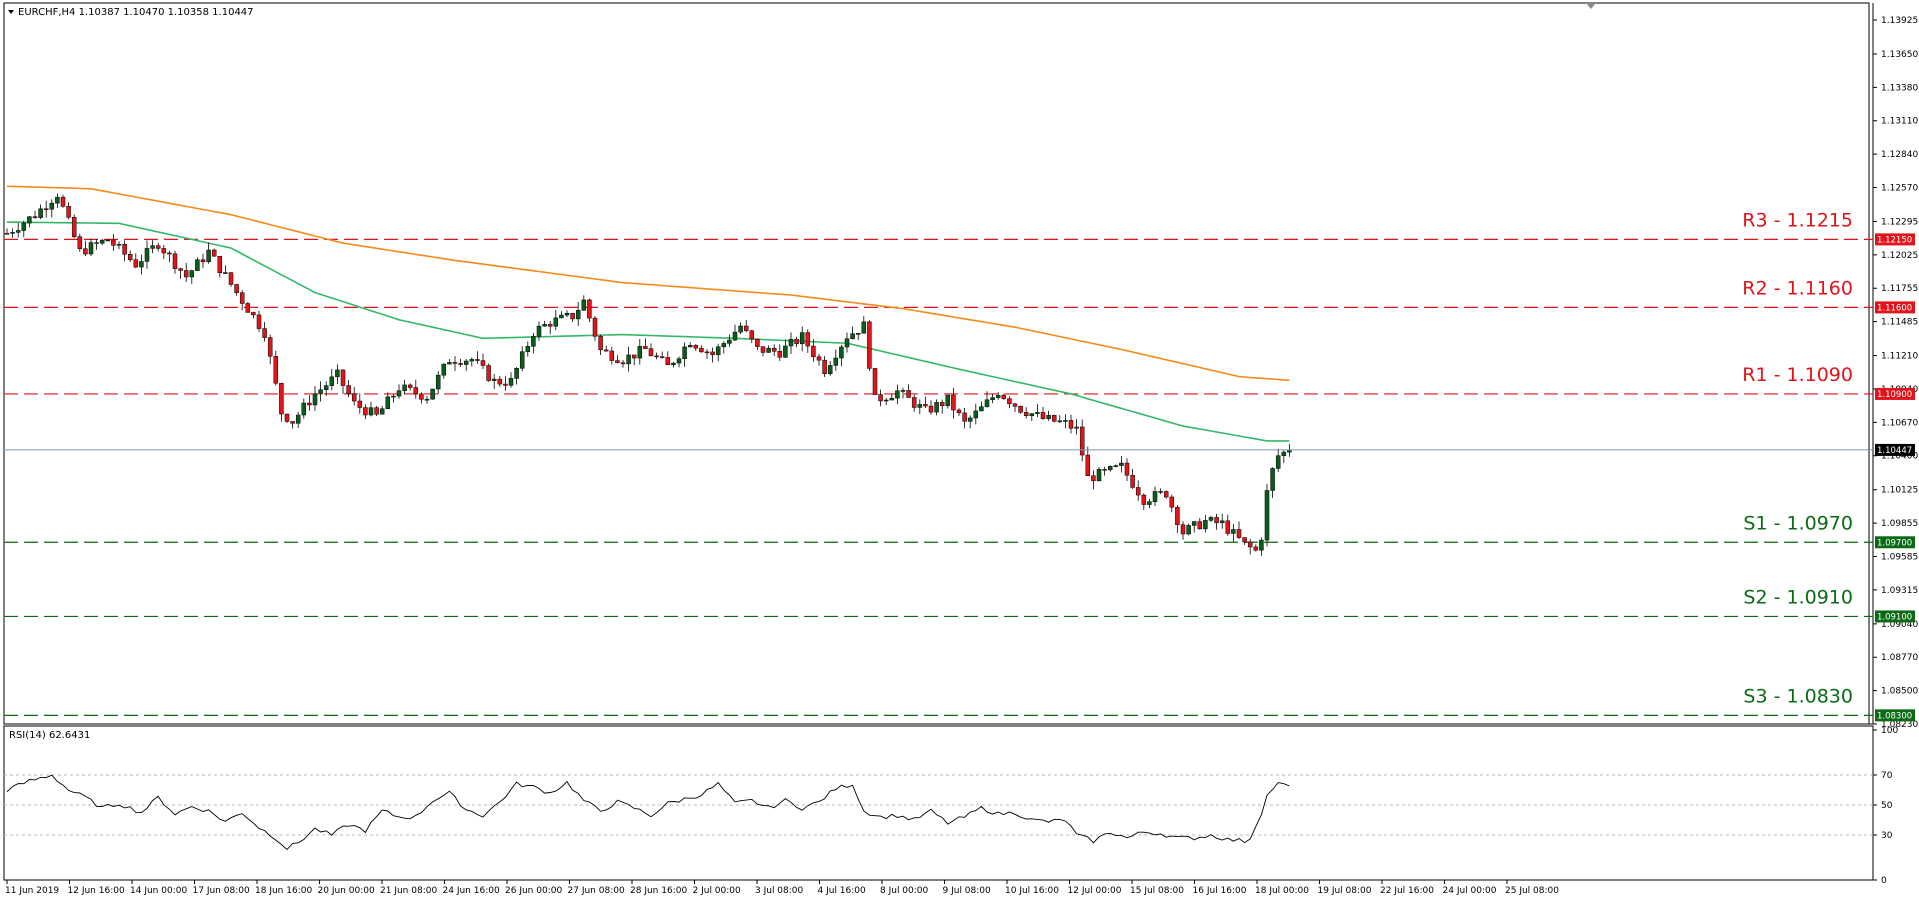 The height and width of the screenshot is (901, 1919). I want to click on current-price-tag-text: 1.10447, so click(1894, 451).